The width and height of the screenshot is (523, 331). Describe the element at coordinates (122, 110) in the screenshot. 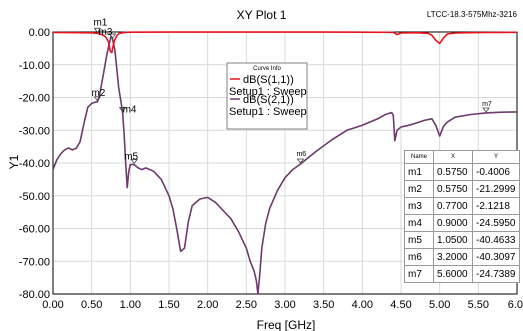

I see `marker-m4-symbol` at that location.